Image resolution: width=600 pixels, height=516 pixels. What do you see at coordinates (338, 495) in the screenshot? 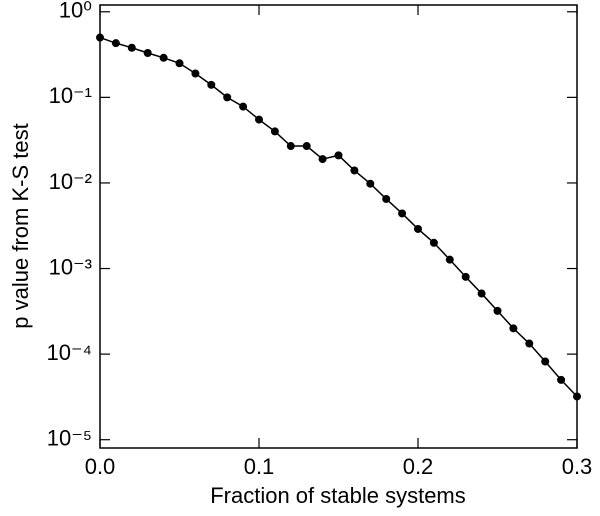
I see `x-axis-label: Fraction of stable systems` at bounding box center [338, 495].